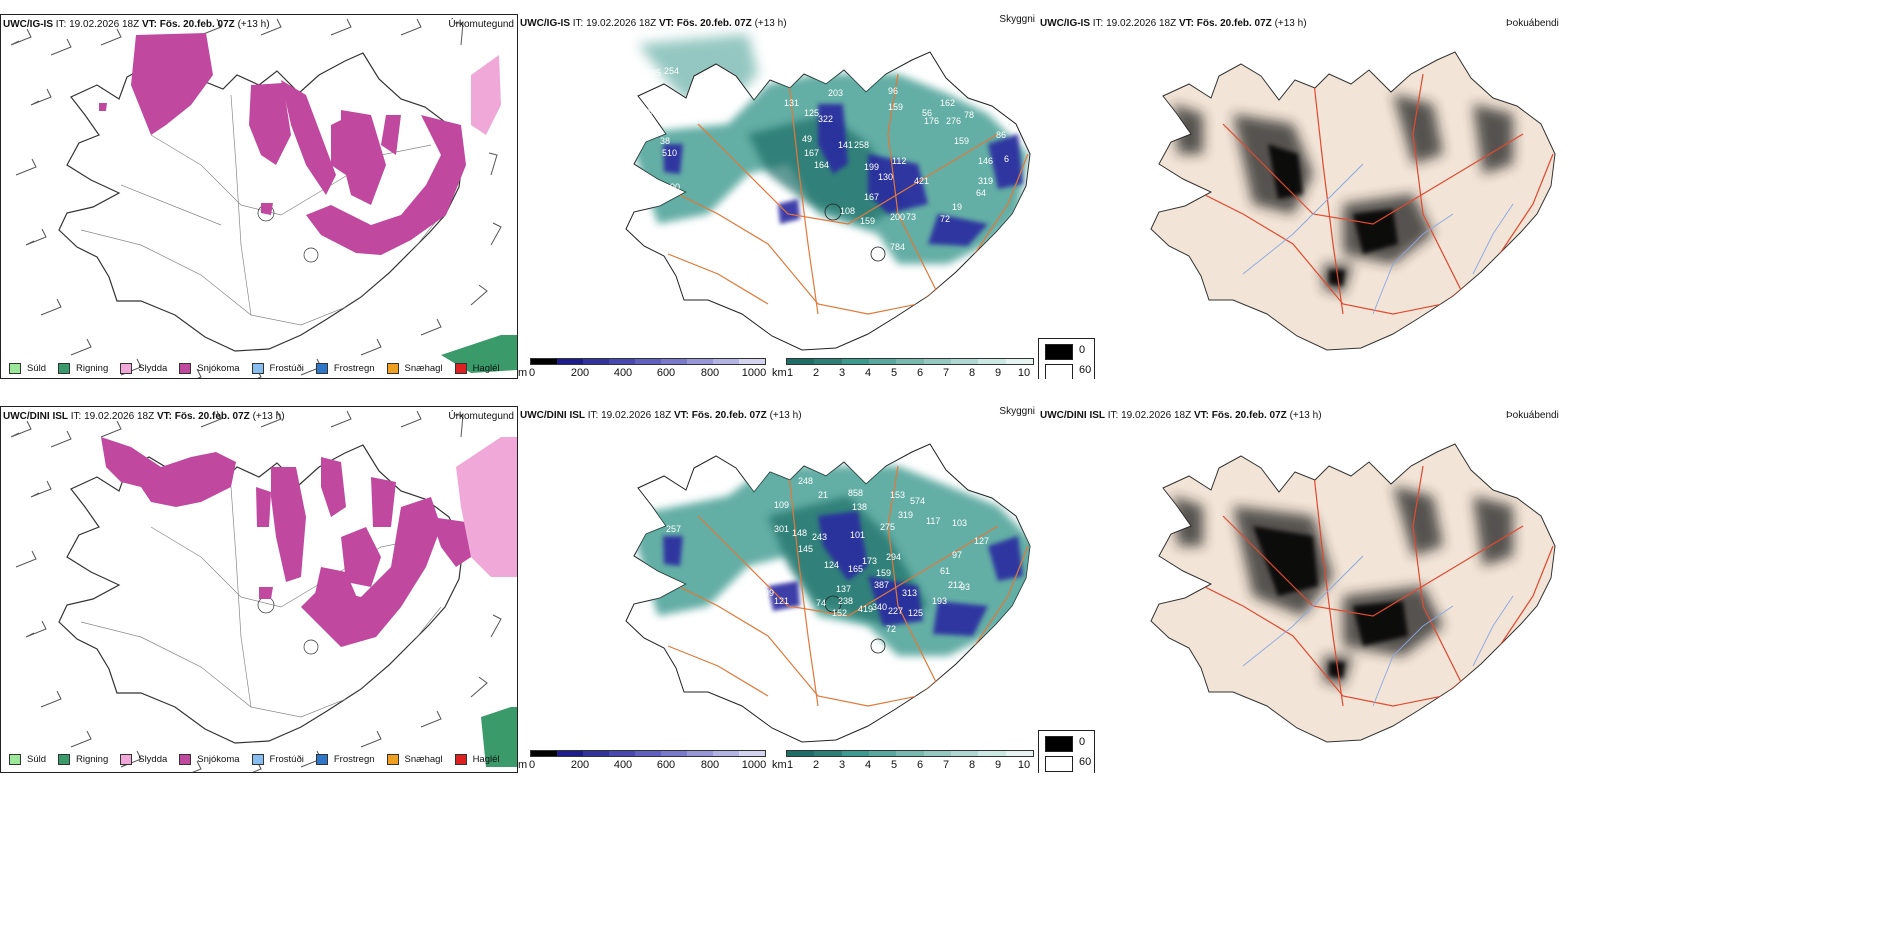 The width and height of the screenshot is (1900, 950). Describe the element at coordinates (486, 95) in the screenshot. I see `sleet-area` at that location.